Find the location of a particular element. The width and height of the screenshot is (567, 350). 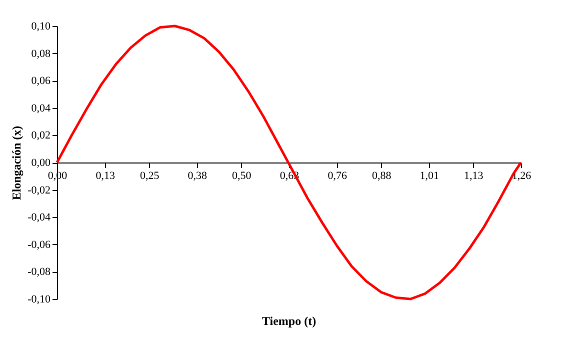

x-tick-label: 0,13 is located at coordinates (106, 176).